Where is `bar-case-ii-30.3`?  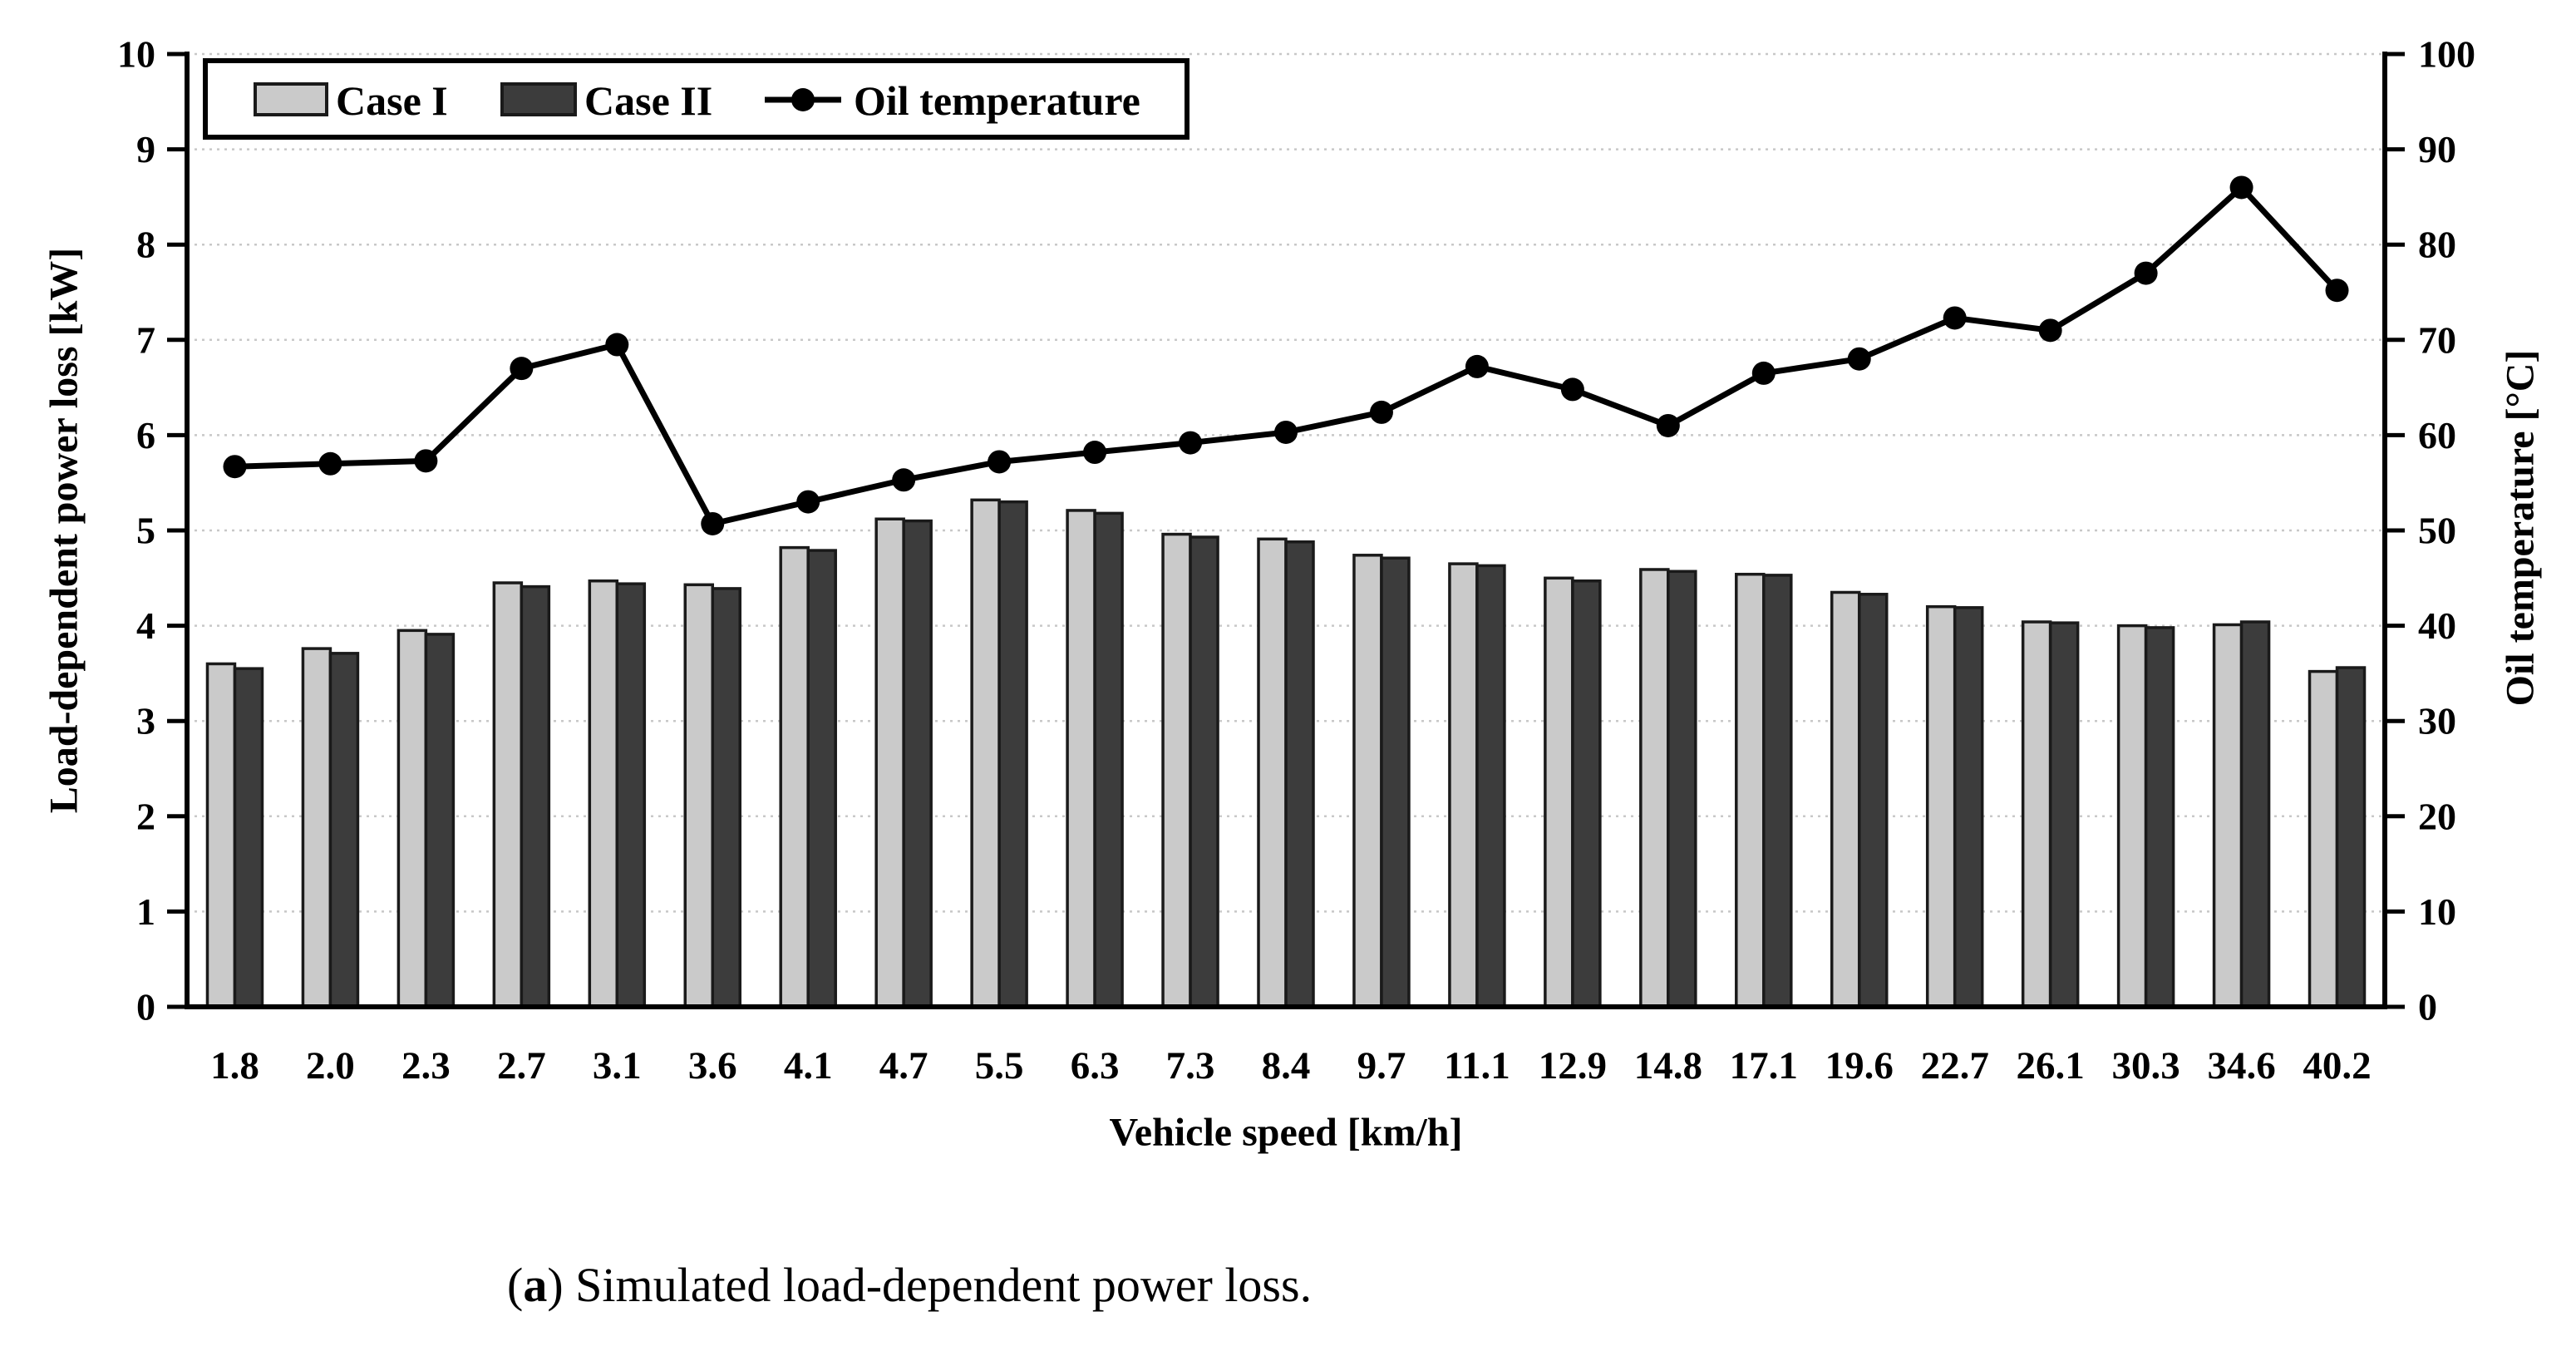 bar-case-ii-30.3 is located at coordinates (2159, 817).